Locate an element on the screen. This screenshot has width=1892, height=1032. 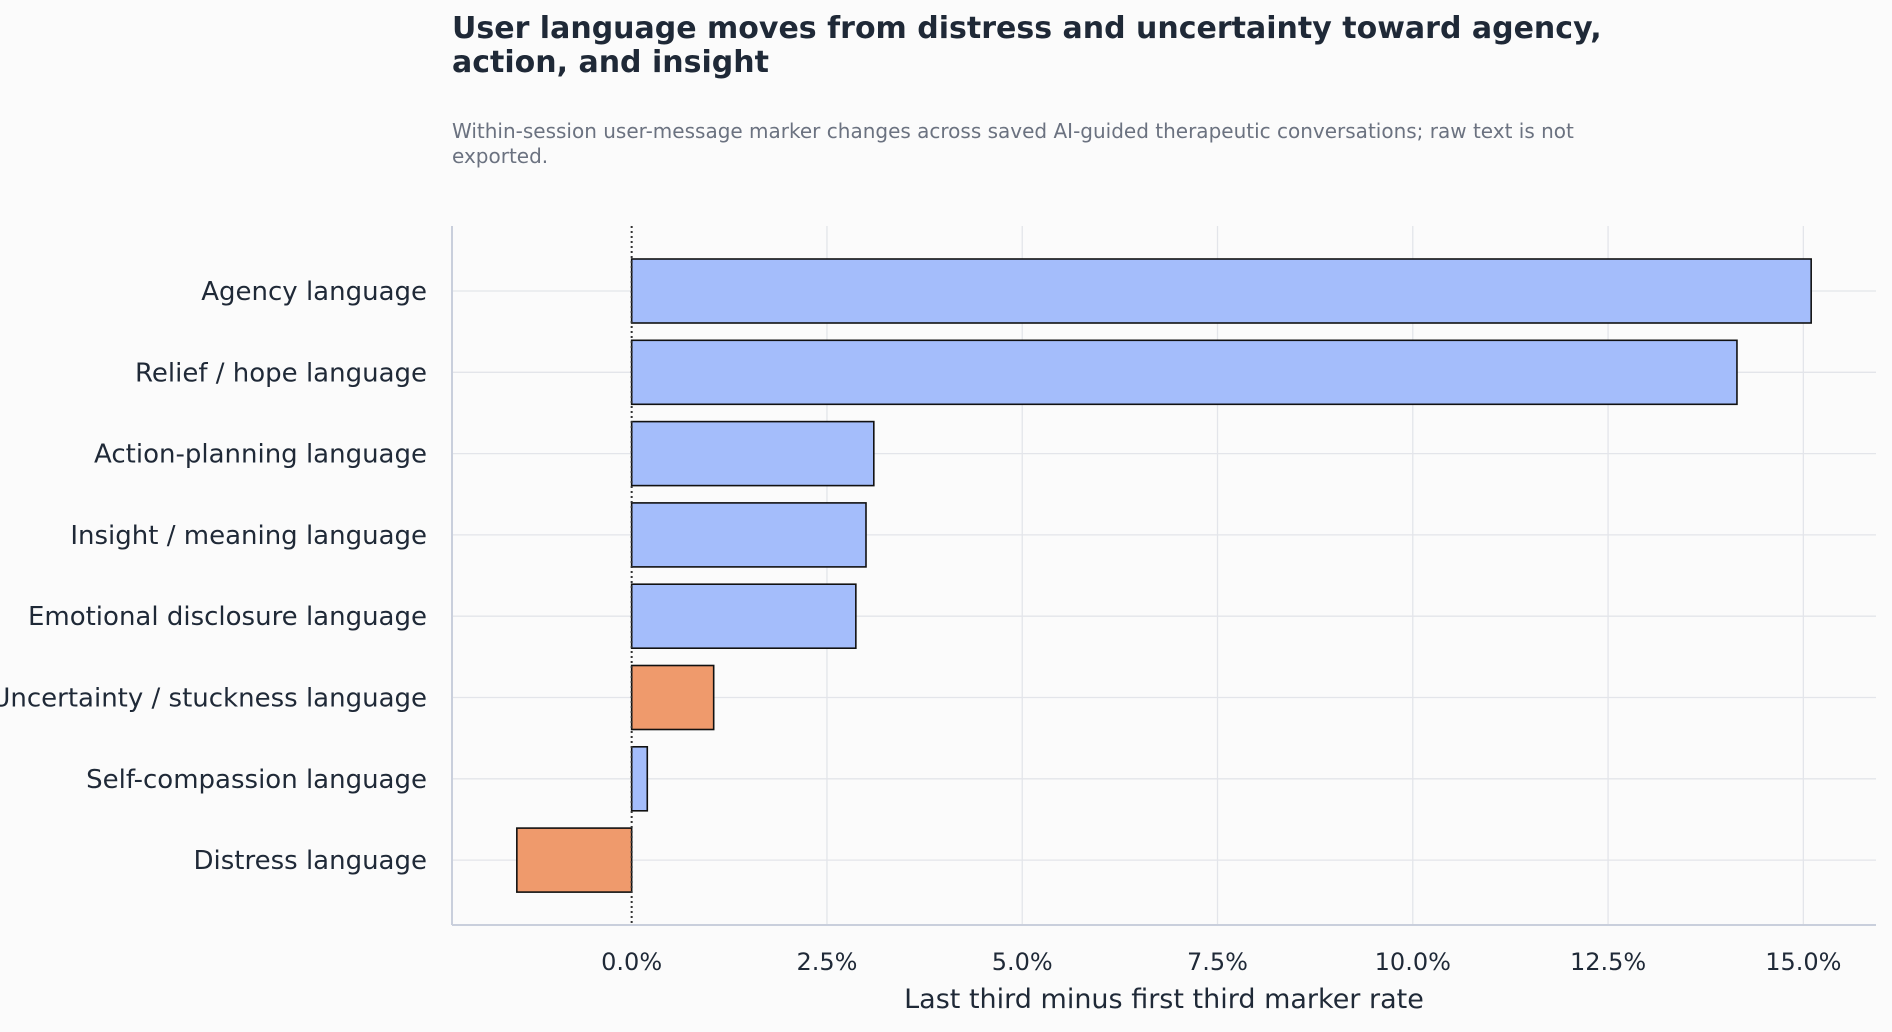
x-tick-label: 7.5% is located at coordinates (1217, 962).